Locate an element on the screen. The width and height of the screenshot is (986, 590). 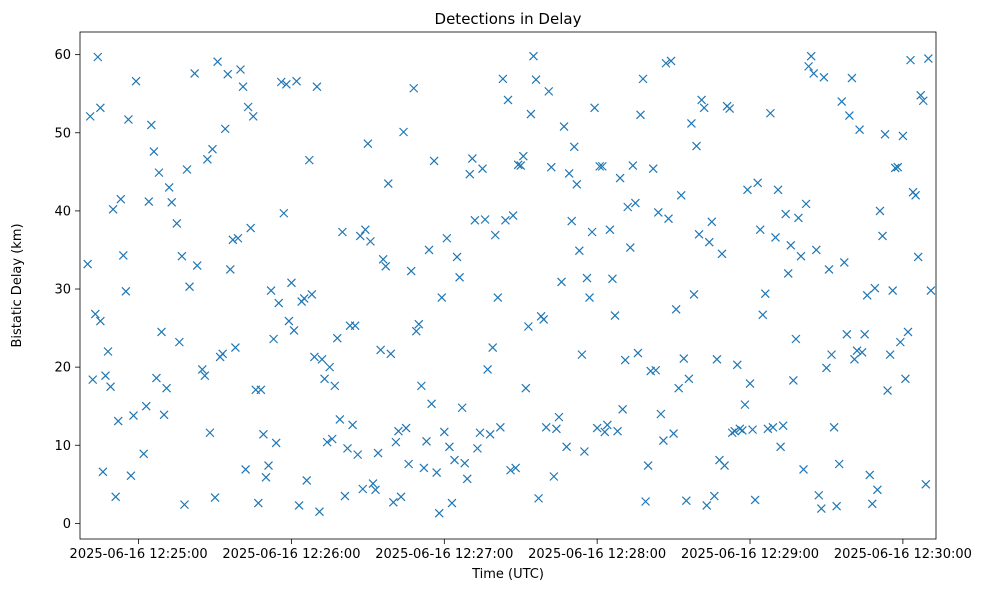
y-tick-label: 50 is located at coordinates (62, 133).